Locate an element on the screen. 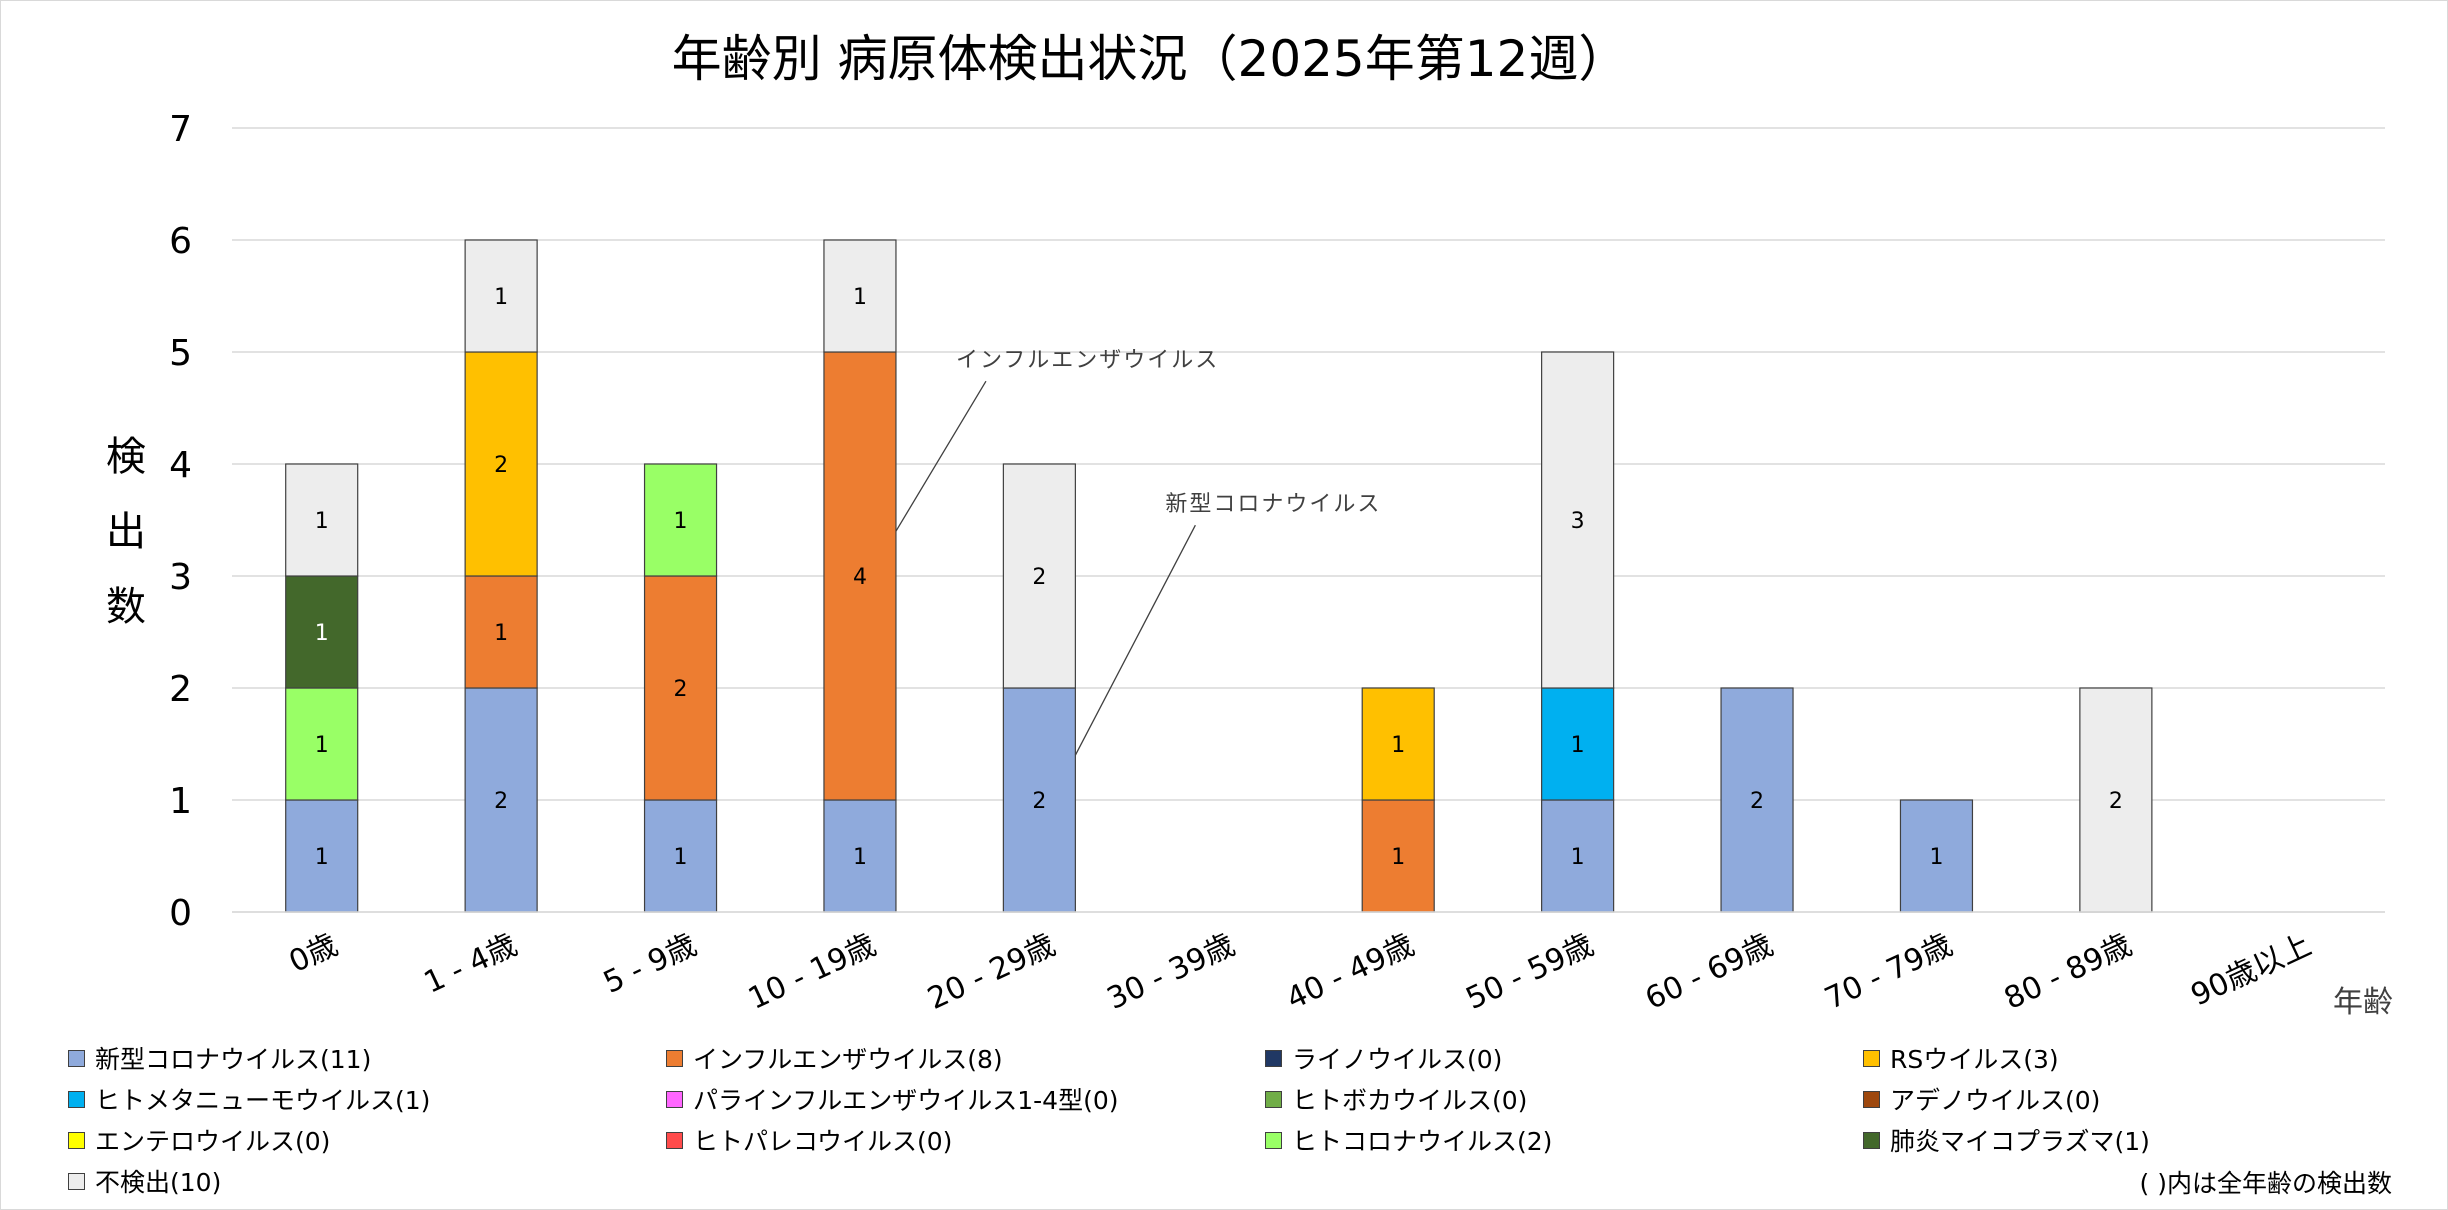  chart-title: 年齢別 病原体検出状況（2025年第12週） is located at coordinates (1150, 59).